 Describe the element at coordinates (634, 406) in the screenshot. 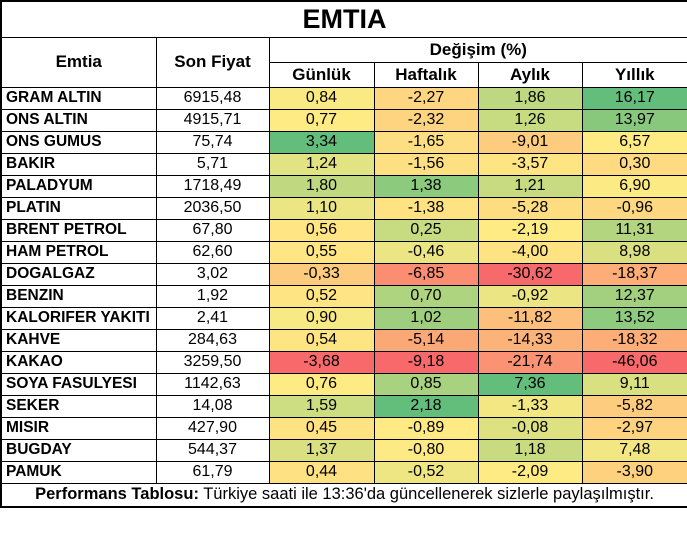

I see `change-cell: -5,82` at that location.